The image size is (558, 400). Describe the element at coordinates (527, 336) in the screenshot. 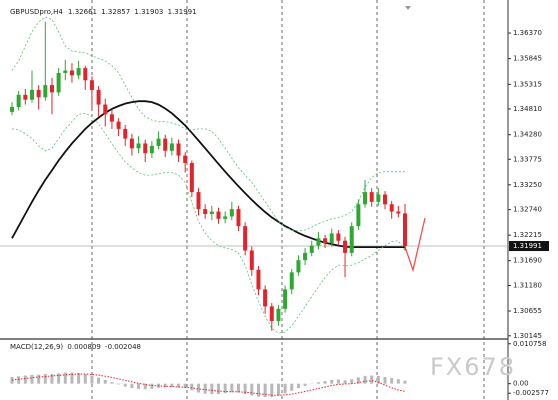

I see `y-tick-label: 1.30145` at that location.